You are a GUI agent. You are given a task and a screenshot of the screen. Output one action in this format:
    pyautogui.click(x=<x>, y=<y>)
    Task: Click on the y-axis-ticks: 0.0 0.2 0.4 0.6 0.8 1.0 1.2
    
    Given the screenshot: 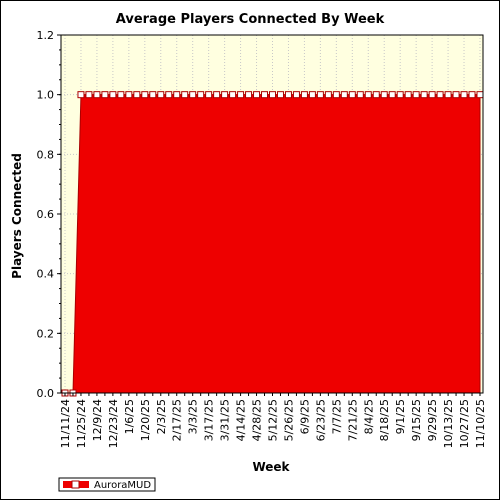 What is the action you would take?
    pyautogui.click(x=49, y=214)
    